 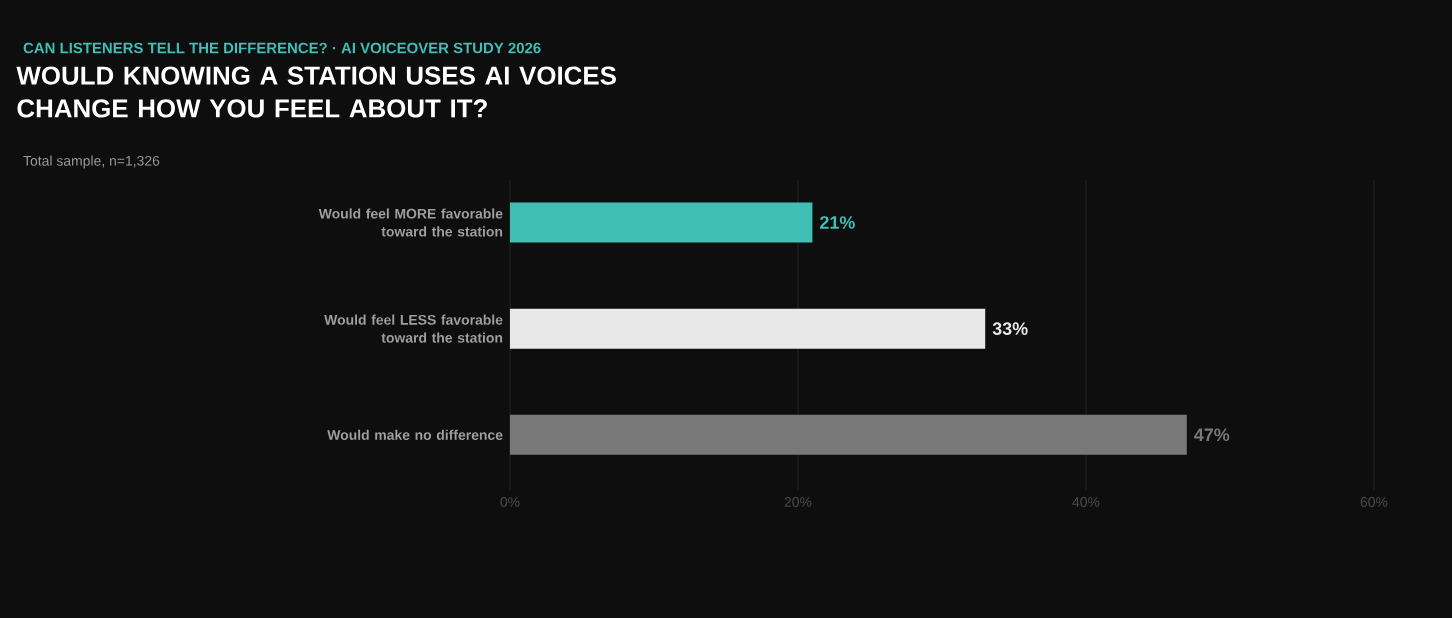 I want to click on data-label: 33%, so click(x=1010, y=328).